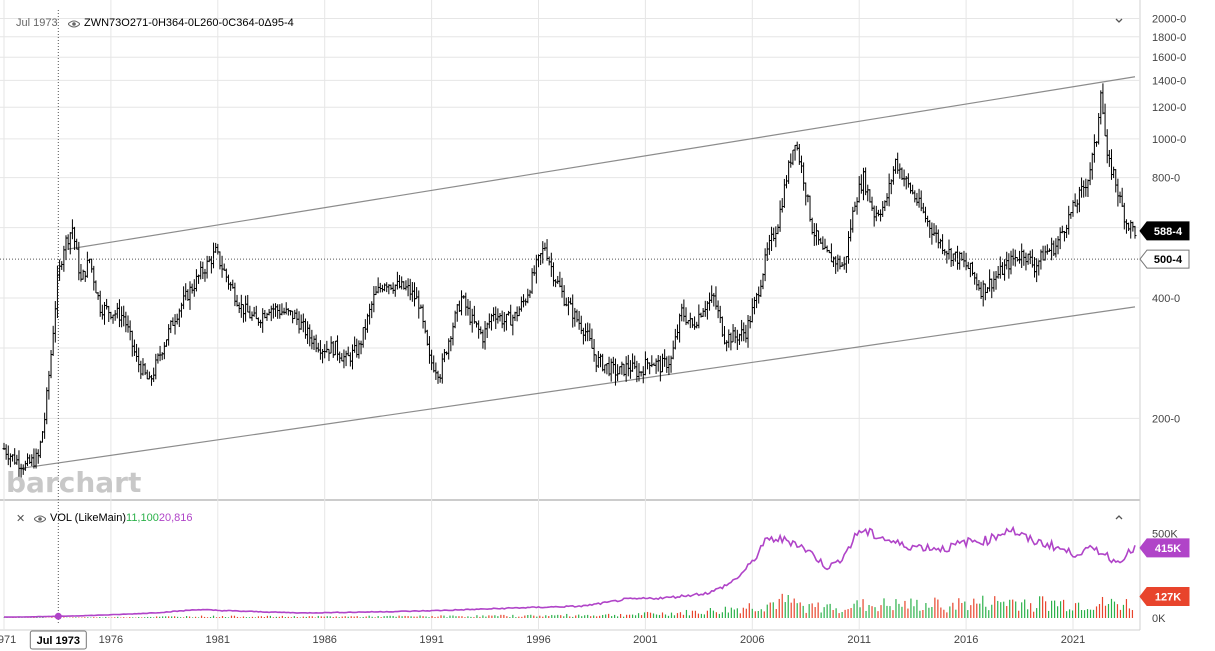 The width and height of the screenshot is (1215, 651). I want to click on watermark: barchart, so click(73, 482).